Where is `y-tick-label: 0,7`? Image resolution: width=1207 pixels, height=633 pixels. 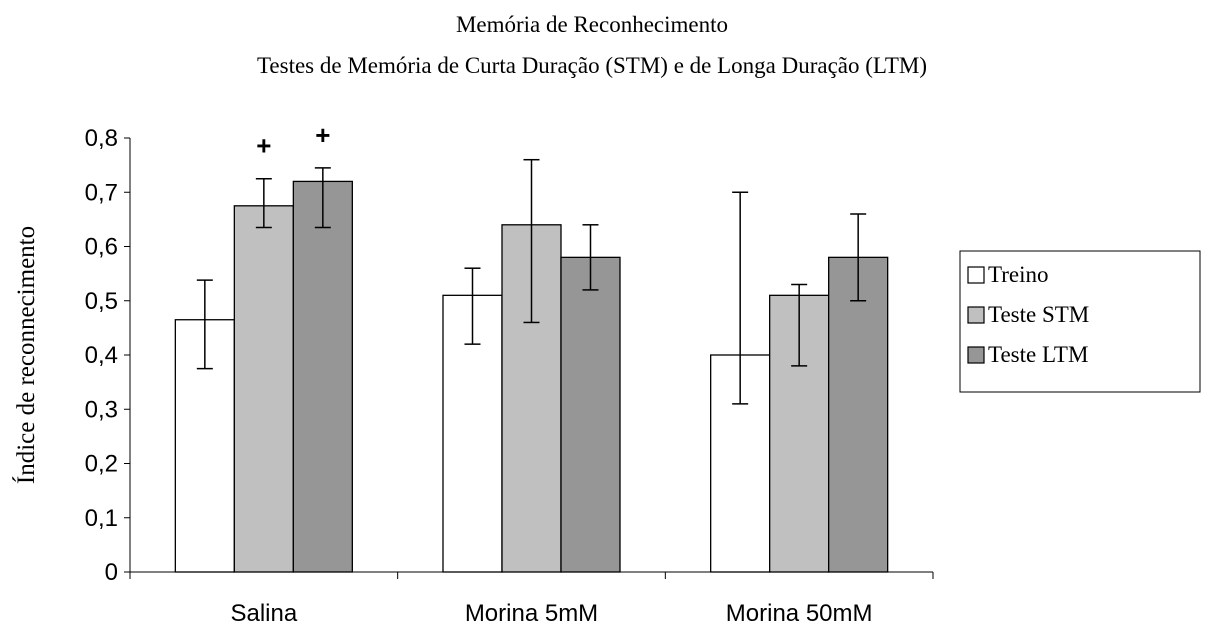
y-tick-label: 0,7 is located at coordinates (101, 192).